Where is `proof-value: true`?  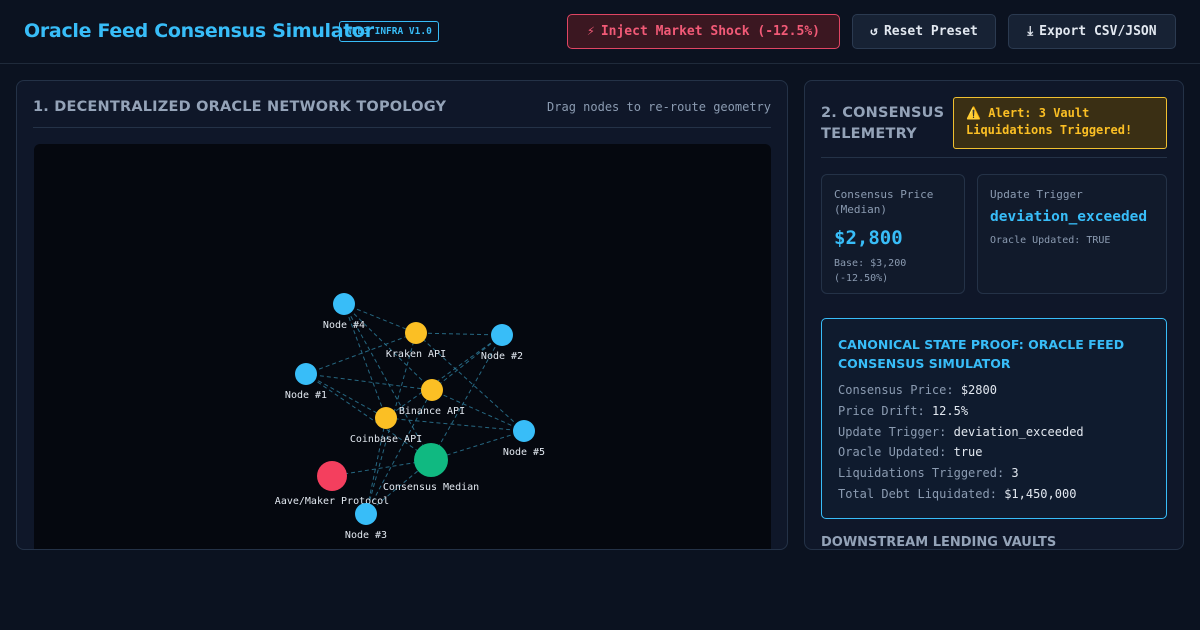
proof-value: true is located at coordinates (968, 452).